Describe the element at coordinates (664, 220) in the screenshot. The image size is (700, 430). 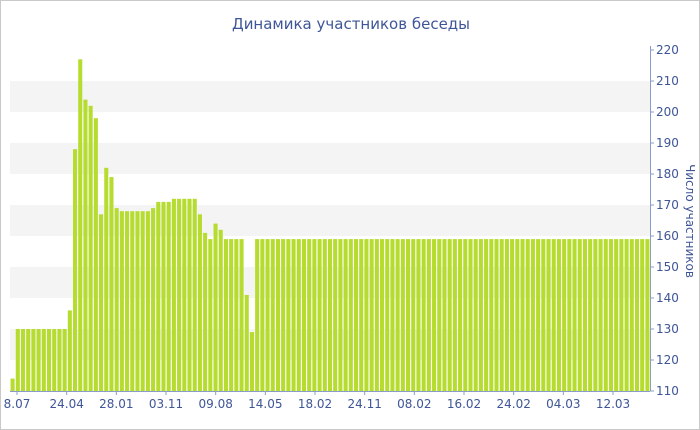
I see `y-axis-ticks: 110 120 130 140 150 160 170 180 190 200 210 220` at that location.